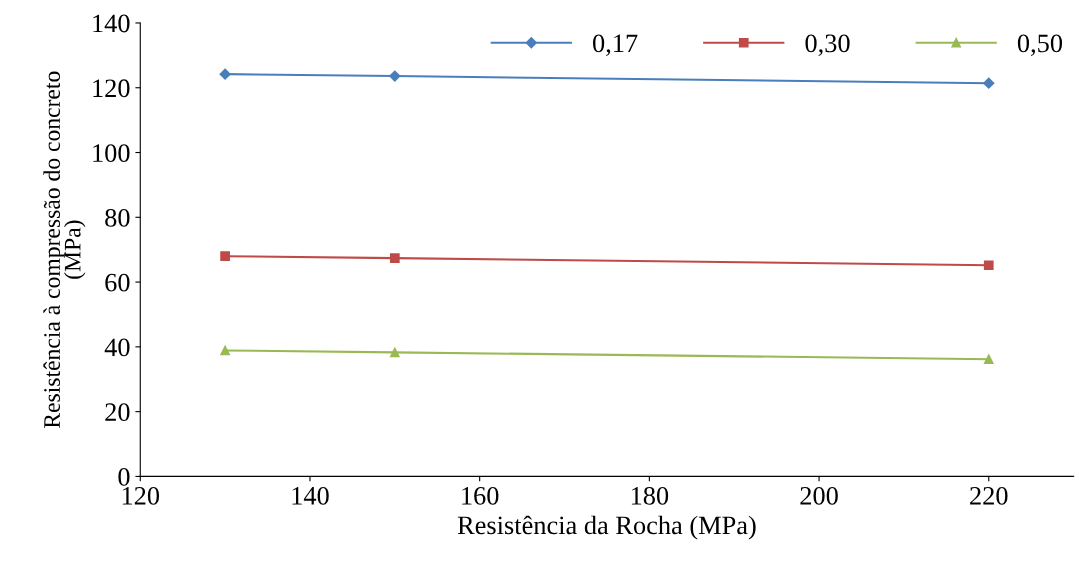 The image size is (1079, 574). What do you see at coordinates (615, 45) in the screenshot?
I see `legend-label: 0,17` at bounding box center [615, 45].